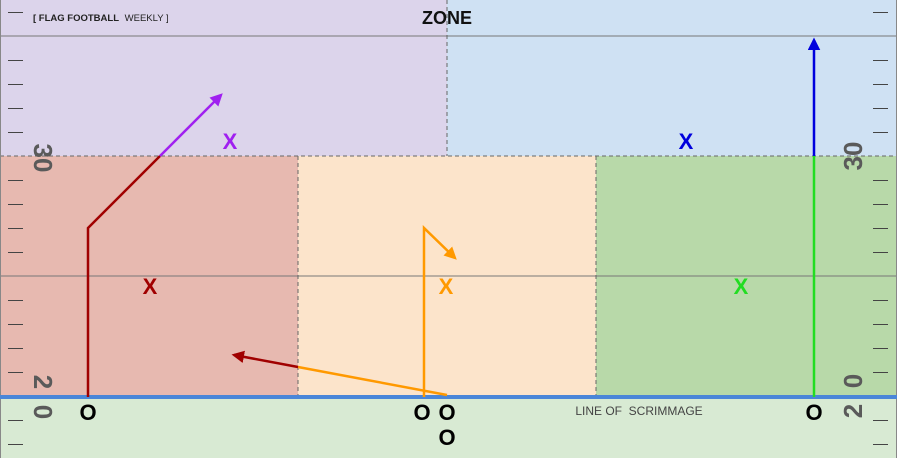 The image size is (897, 458). What do you see at coordinates (813, 412) in the screenshot?
I see `offense-right-receiver: O` at bounding box center [813, 412].